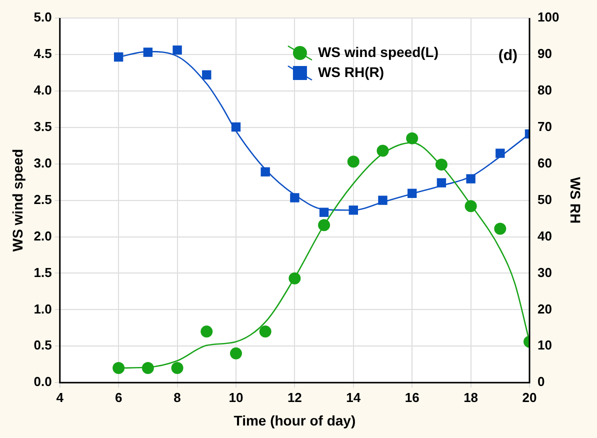 This screenshot has width=597, height=438. Describe the element at coordinates (545, 126) in the screenshot. I see `y2-tick-label: 70` at that location.